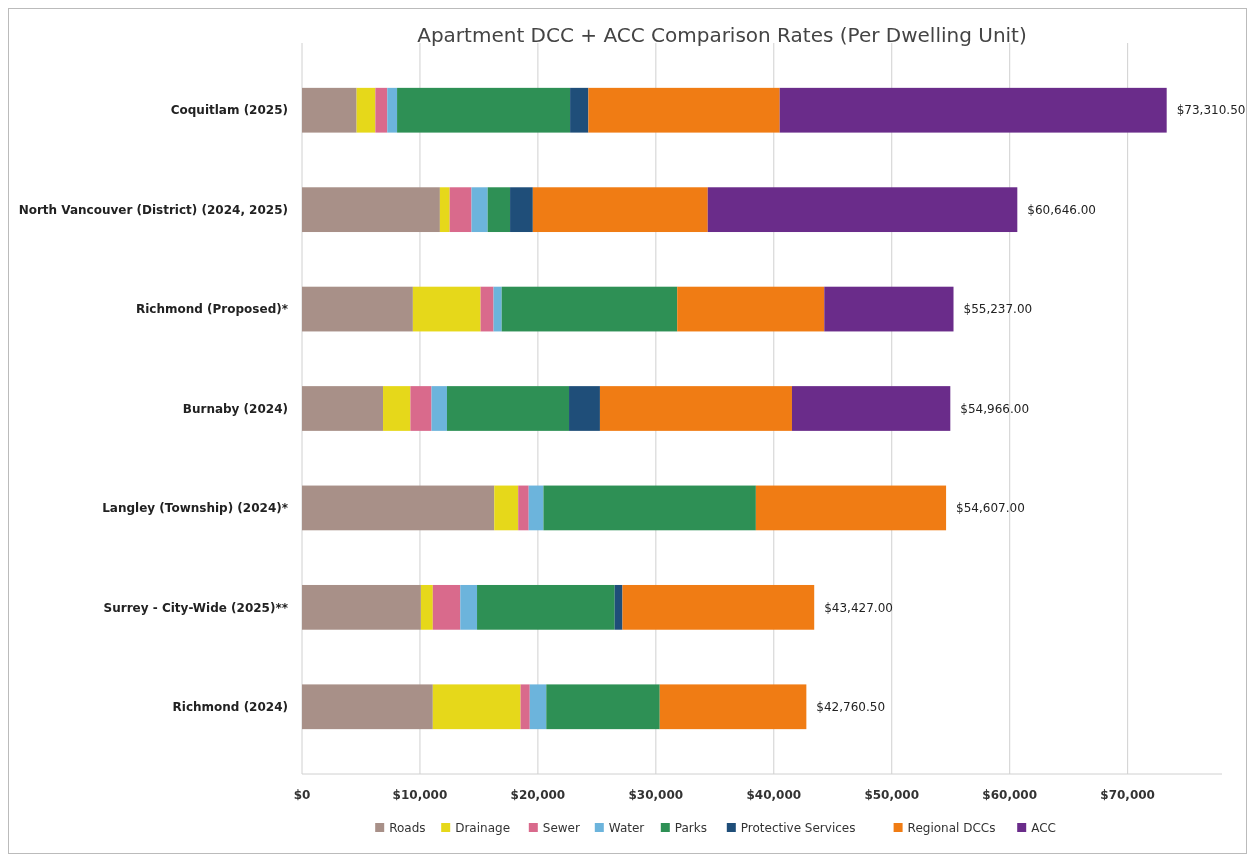  I want to click on y-tick-label: North Vancouver (District) (2024, 2025), so click(153, 209).